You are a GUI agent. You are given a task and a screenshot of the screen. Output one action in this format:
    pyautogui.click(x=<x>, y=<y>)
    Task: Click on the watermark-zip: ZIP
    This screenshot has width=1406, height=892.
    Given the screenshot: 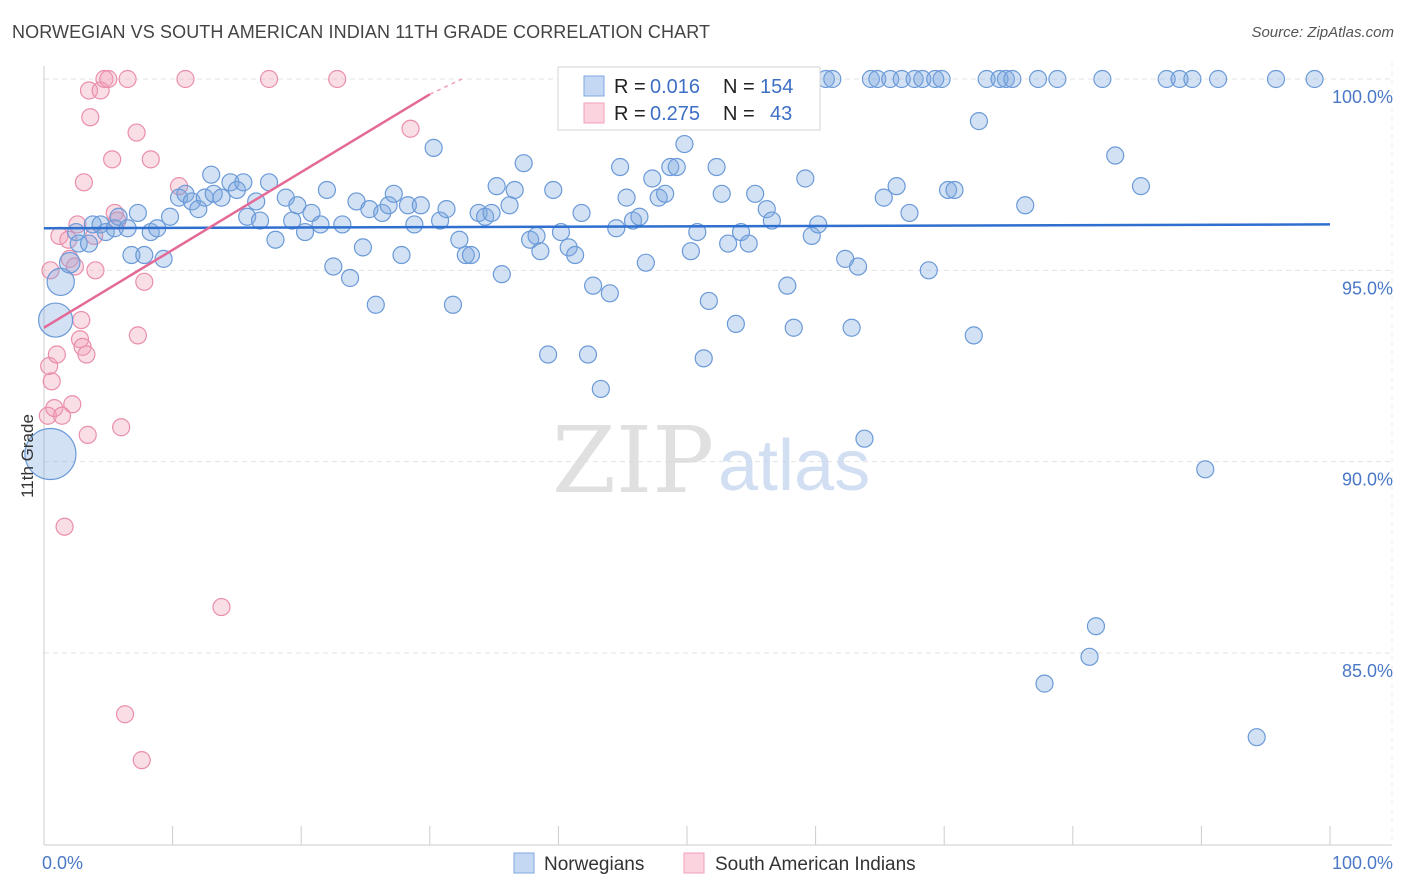 What is the action you would take?
    pyautogui.click(x=633, y=460)
    